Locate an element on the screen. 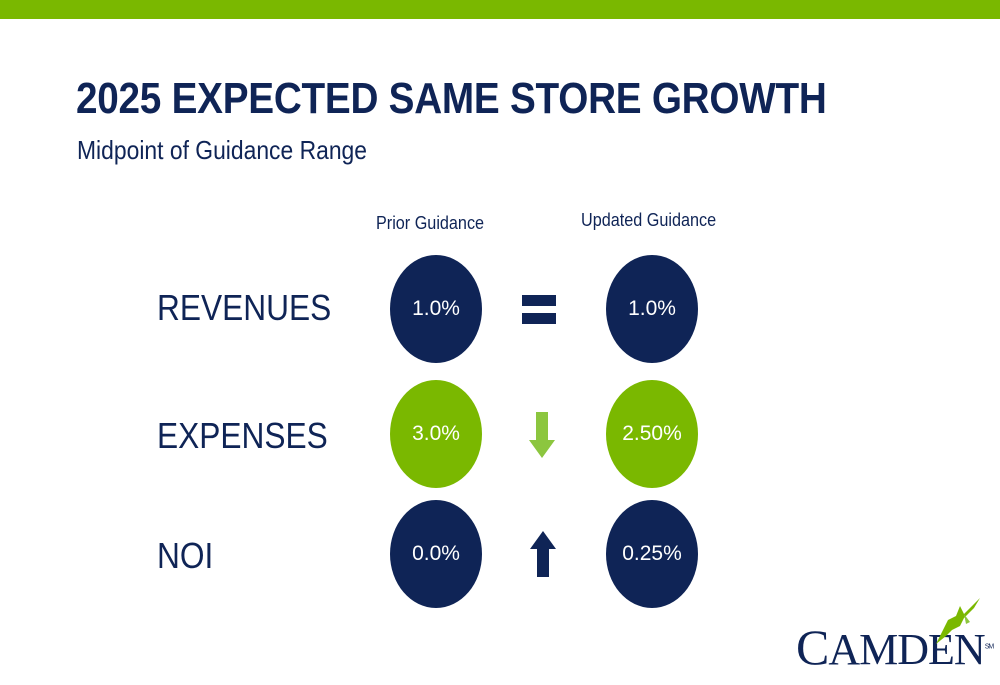 This screenshot has height=685, width=1000. updated-value-expenses: 2.50% is located at coordinates (652, 434).